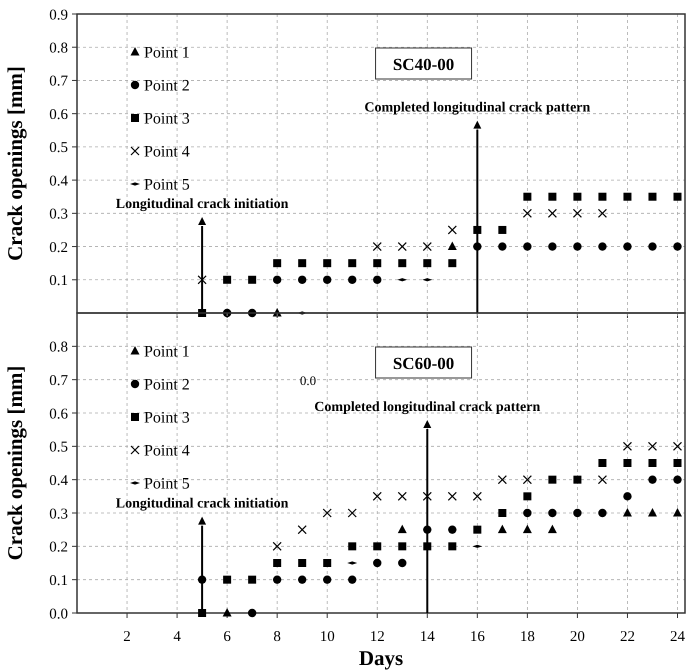 The width and height of the screenshot is (690, 670). Describe the element at coordinates (308, 380) in the screenshot. I see `annotation: 0.0` at that location.